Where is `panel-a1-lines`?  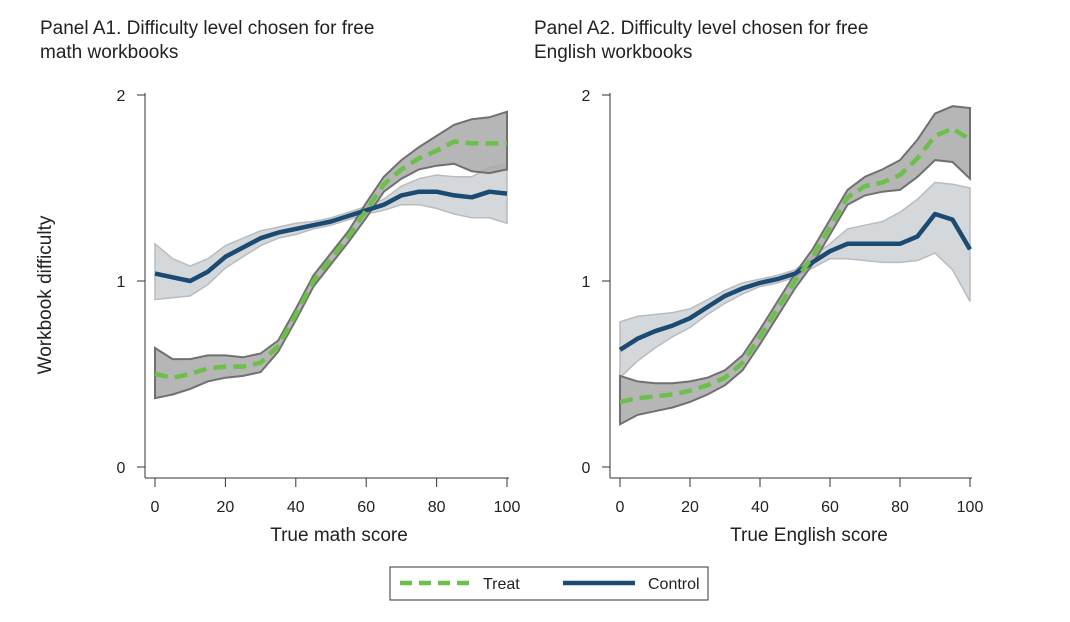 panel-a1-lines is located at coordinates (331, 259).